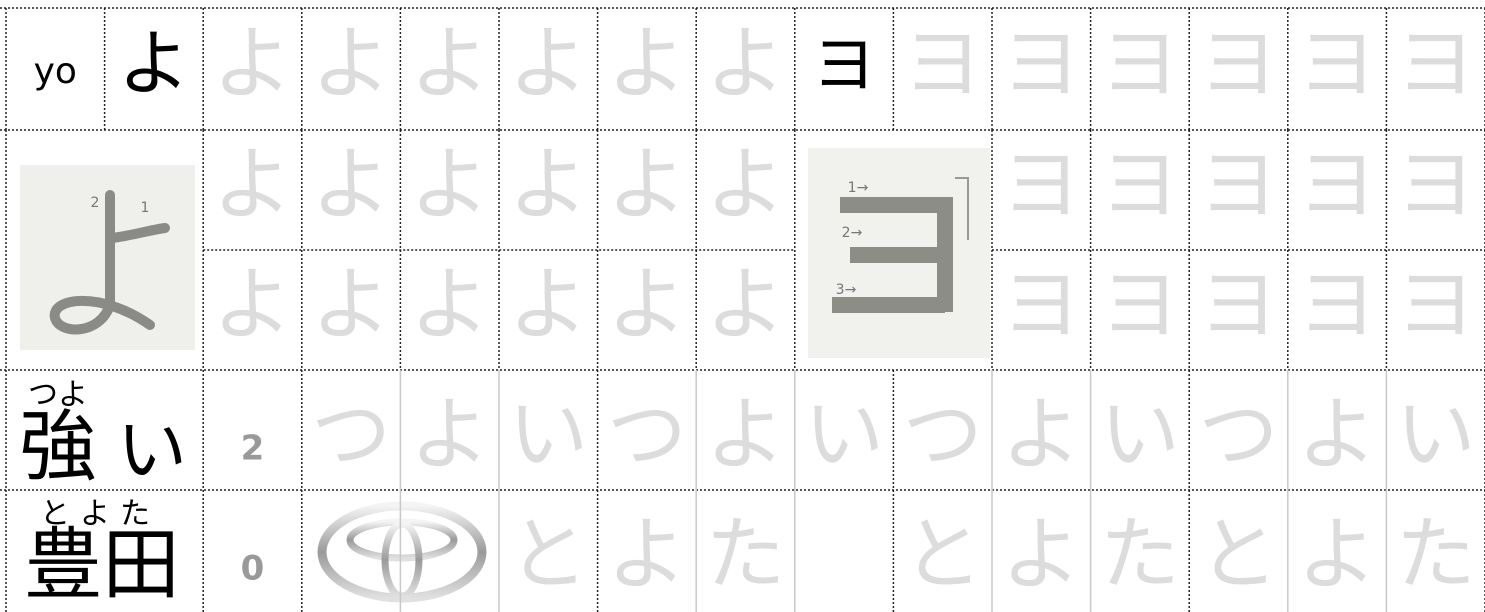  What do you see at coordinates (253, 569) in the screenshot?
I see `count: 0` at bounding box center [253, 569].